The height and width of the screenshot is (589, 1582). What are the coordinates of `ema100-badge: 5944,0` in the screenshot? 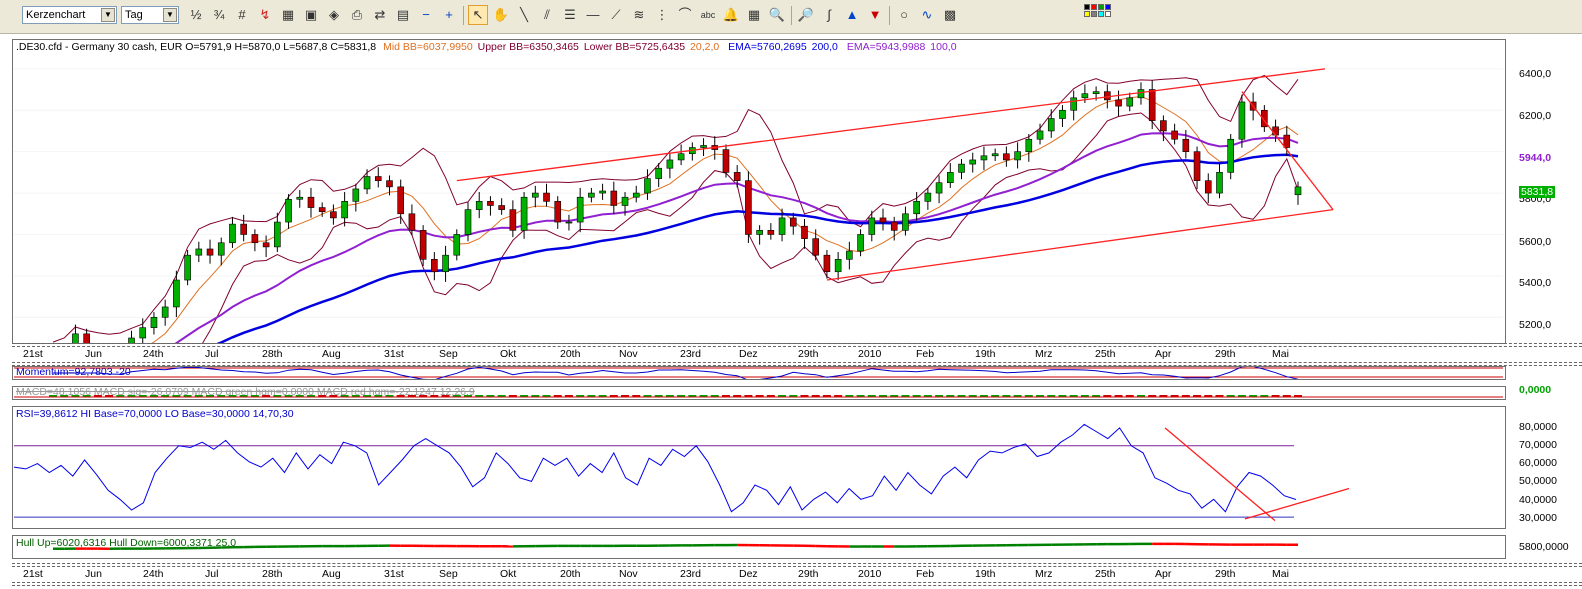 It's located at (1535, 158).